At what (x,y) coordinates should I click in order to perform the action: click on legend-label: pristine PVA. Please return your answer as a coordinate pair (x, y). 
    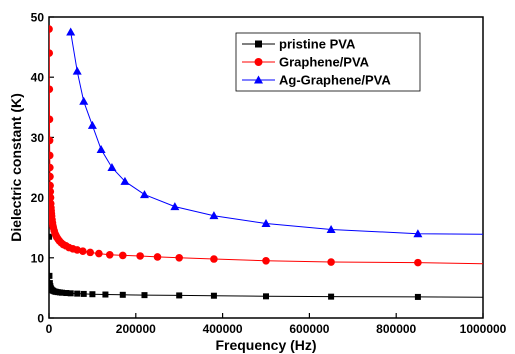
    Looking at the image, I should click on (317, 44).